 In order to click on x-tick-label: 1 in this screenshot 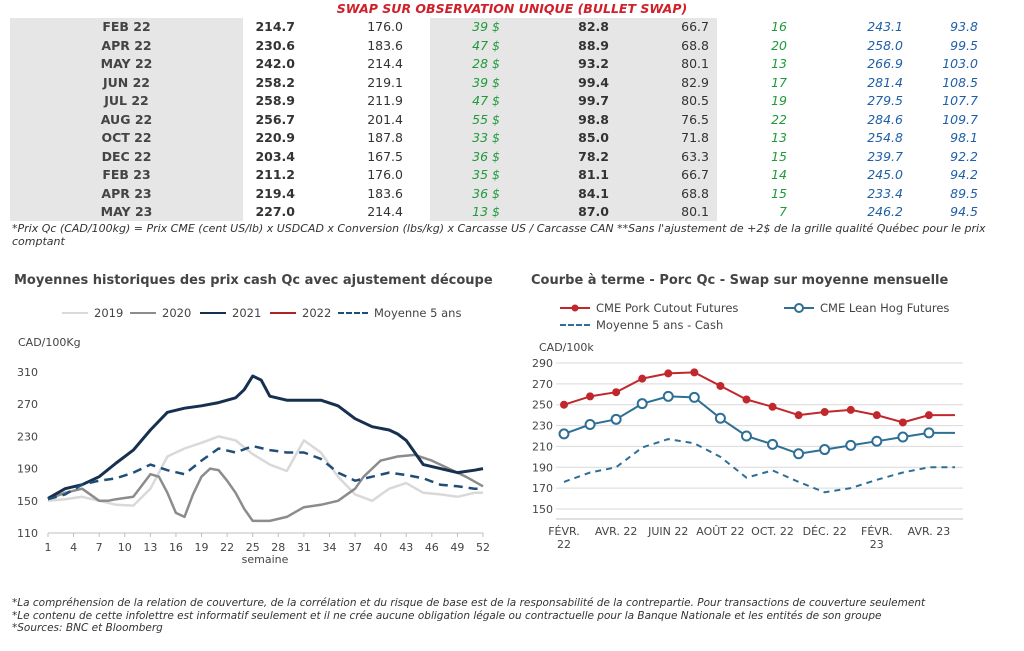, I will do `click(48, 547)`.